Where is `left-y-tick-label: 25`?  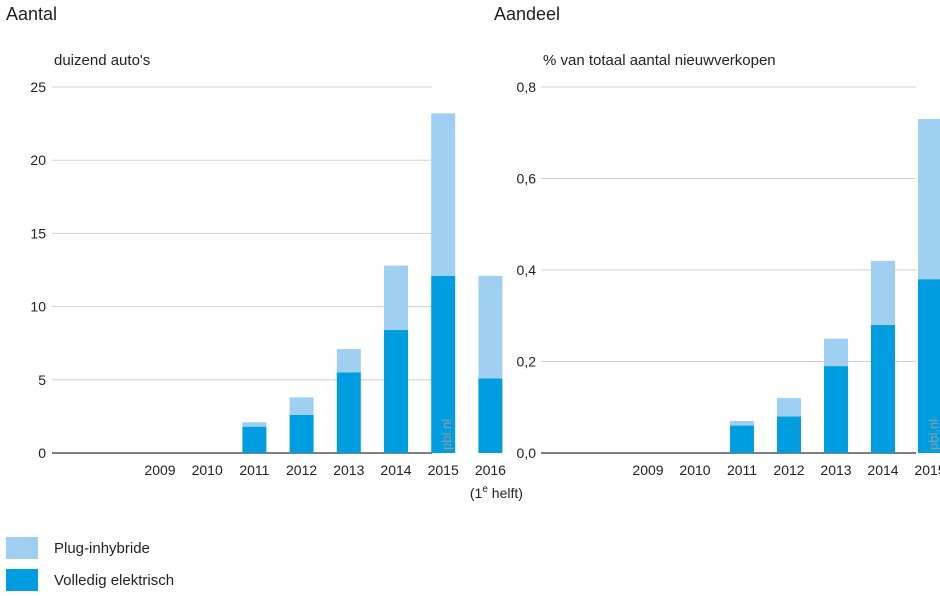 left-y-tick-label: 25 is located at coordinates (38, 87).